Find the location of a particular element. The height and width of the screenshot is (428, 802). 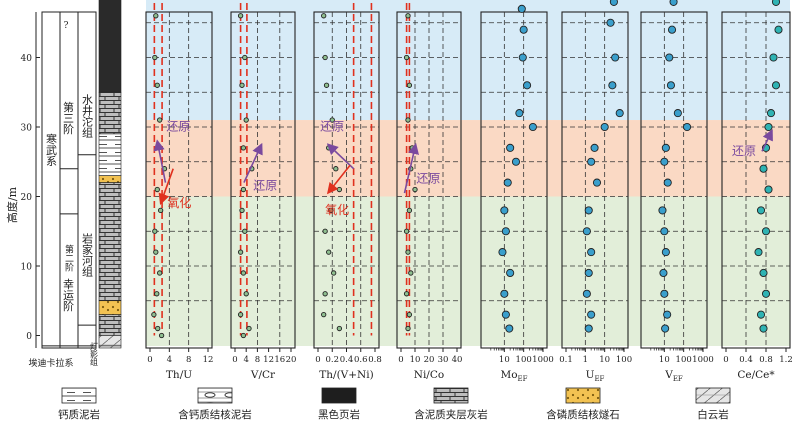

x-tick-label: 1.2 is located at coordinates (786, 360).